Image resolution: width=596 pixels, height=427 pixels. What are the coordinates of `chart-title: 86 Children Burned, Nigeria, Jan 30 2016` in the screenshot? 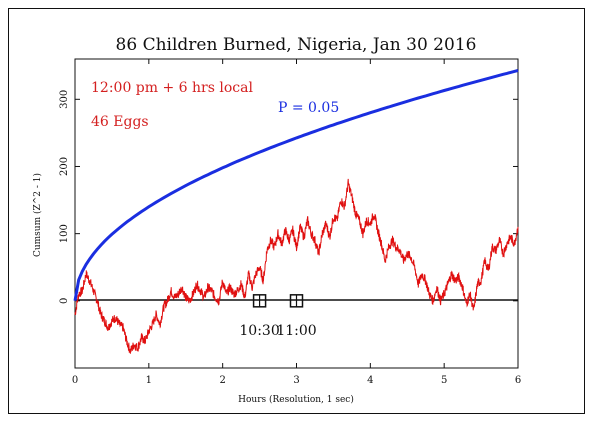 It's located at (296, 45).